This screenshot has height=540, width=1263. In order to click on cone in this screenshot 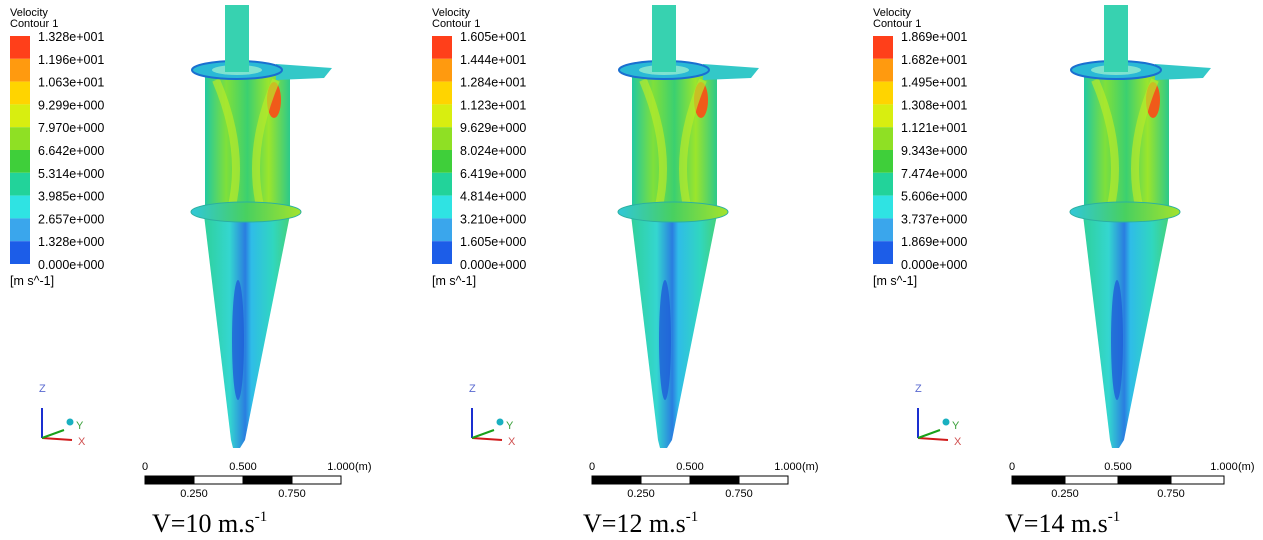, I will do `click(1126, 331)`.